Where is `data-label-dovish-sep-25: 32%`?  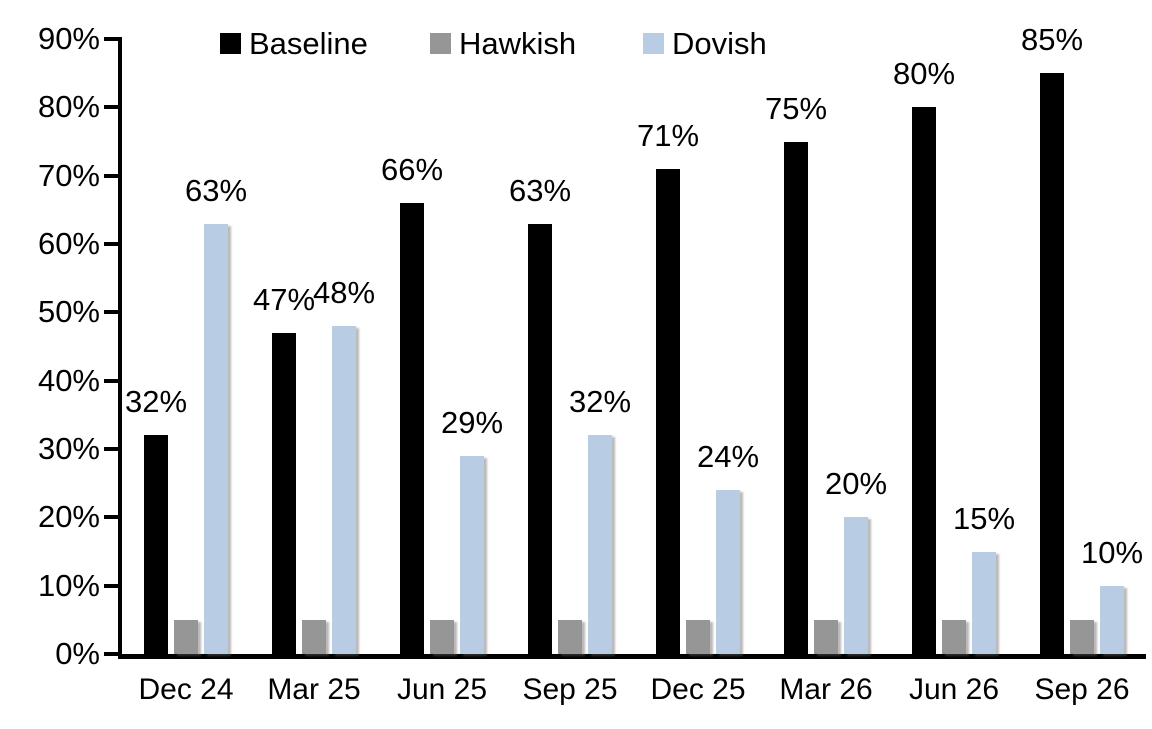
data-label-dovish-sep-25: 32% is located at coordinates (600, 402).